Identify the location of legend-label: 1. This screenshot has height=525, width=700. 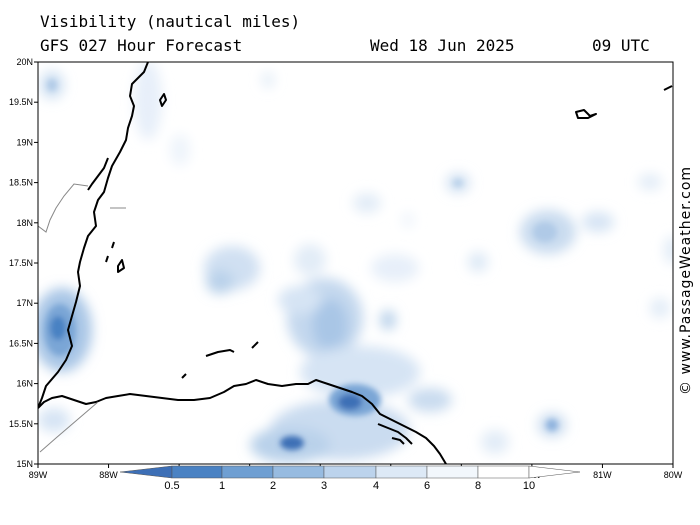
(222, 486).